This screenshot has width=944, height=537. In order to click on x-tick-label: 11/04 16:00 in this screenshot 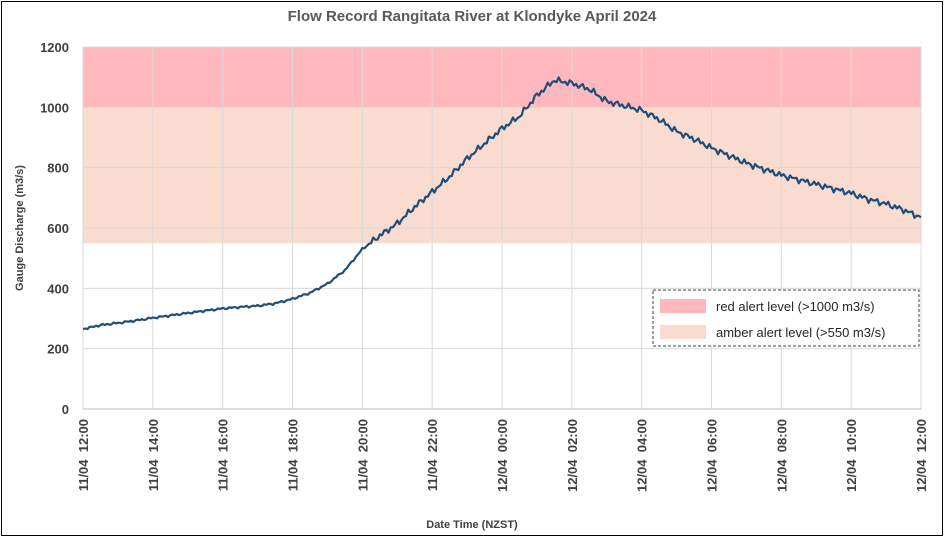, I will do `click(223, 455)`.